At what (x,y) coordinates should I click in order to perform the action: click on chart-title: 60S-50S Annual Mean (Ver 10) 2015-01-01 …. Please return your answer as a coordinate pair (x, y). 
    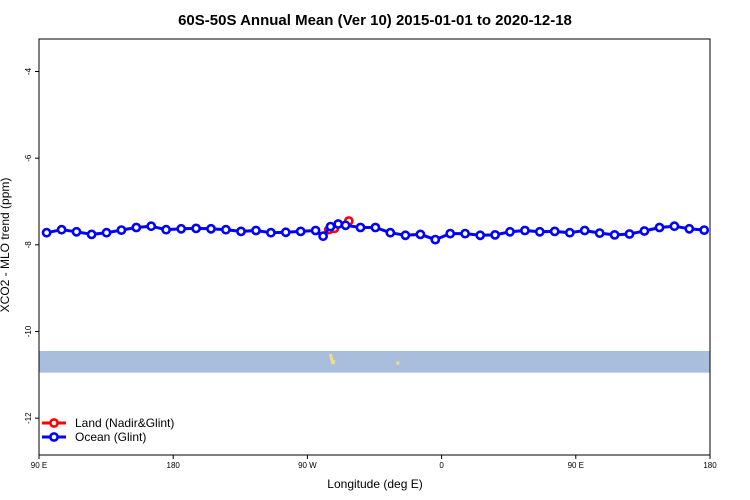
    Looking at the image, I should click on (375, 20).